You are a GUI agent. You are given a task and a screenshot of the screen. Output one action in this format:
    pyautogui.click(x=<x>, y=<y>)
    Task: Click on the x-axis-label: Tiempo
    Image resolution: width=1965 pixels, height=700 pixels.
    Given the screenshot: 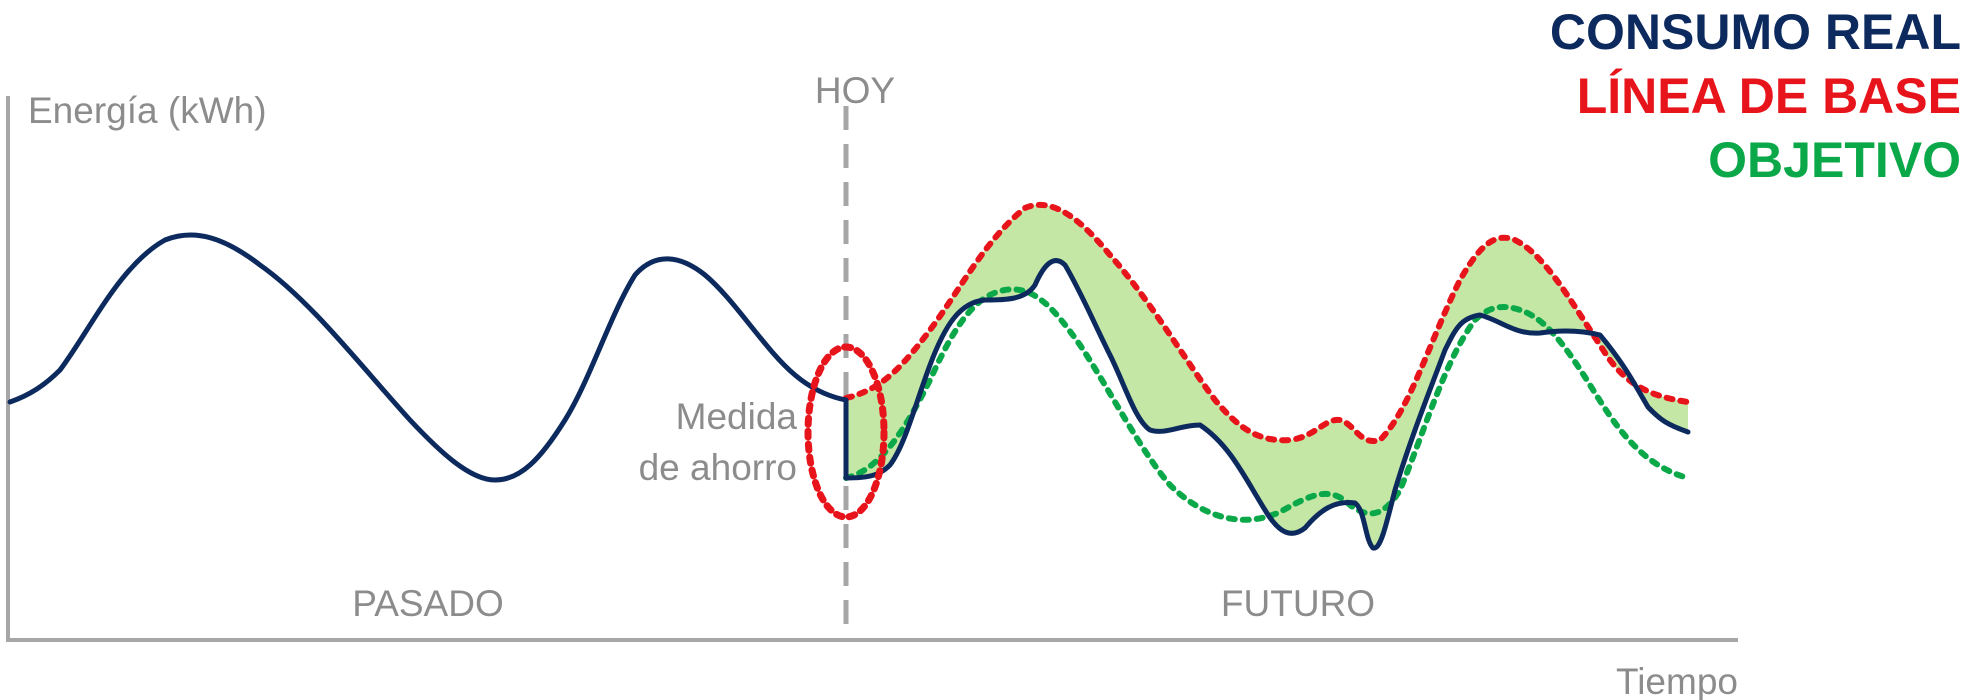 What is the action you would take?
    pyautogui.click(x=1677, y=680)
    